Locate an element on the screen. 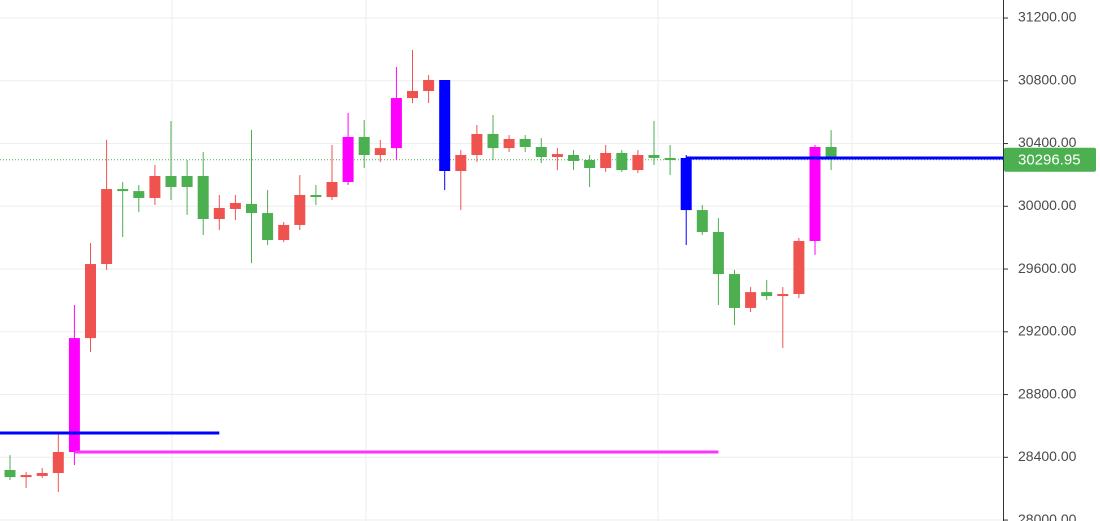 The height and width of the screenshot is (521, 1100). last-price-box is located at coordinates (1050, 159).